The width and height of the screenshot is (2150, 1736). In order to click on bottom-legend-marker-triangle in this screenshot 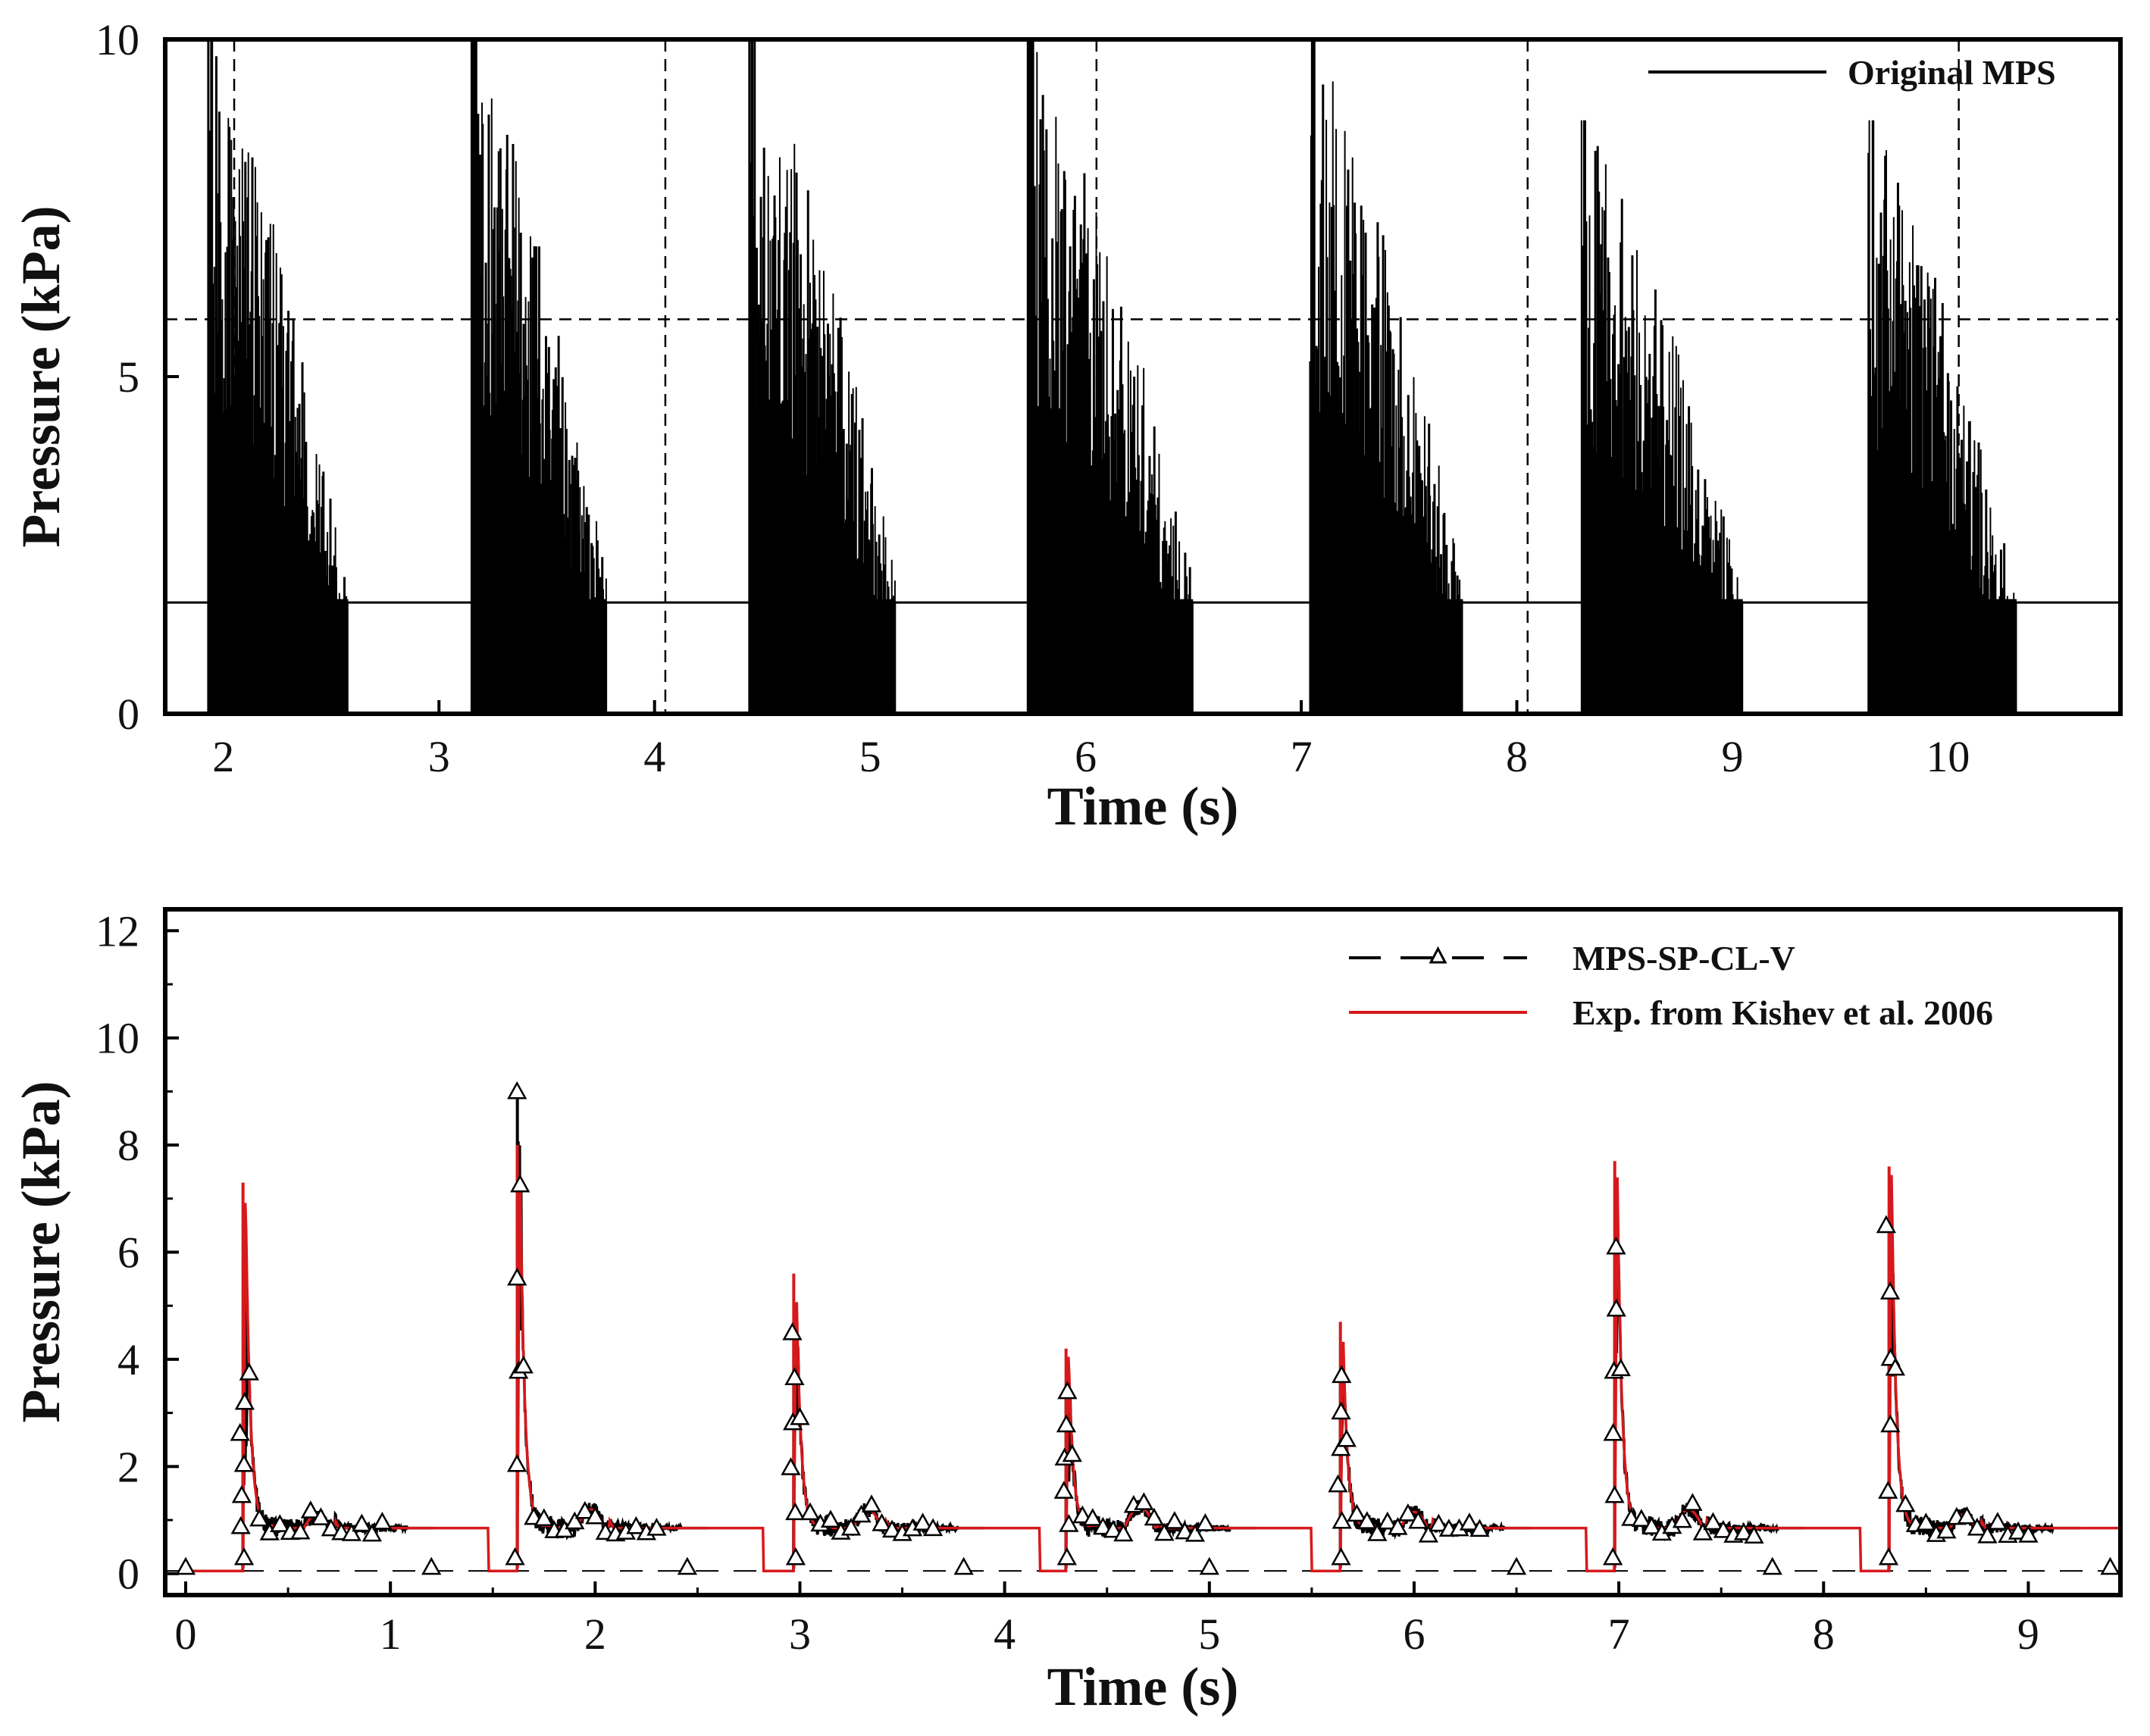, I will do `click(1438, 955)`.